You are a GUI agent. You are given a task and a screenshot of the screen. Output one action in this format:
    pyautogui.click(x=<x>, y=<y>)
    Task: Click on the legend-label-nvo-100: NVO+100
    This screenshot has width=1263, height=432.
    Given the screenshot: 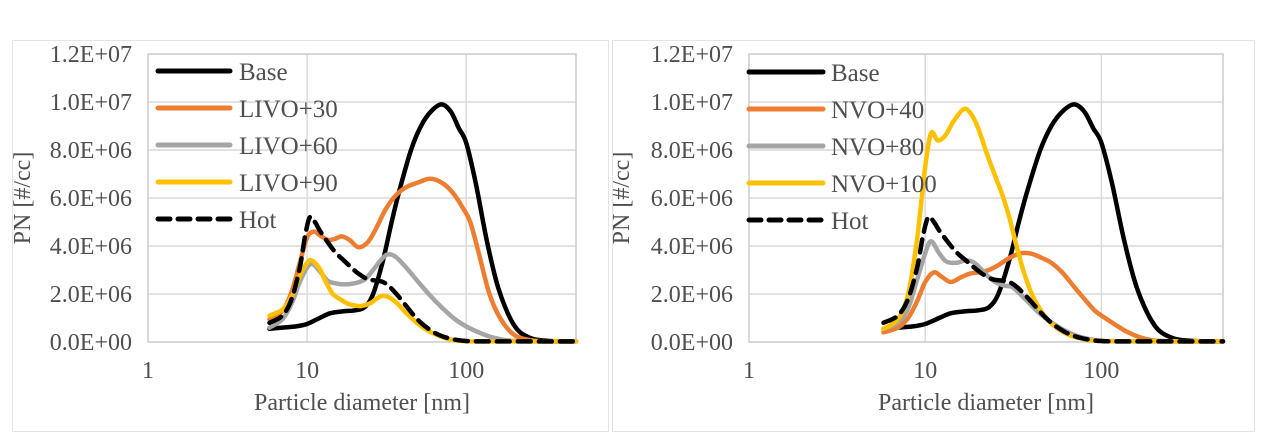 What is the action you would take?
    pyautogui.click(x=884, y=184)
    